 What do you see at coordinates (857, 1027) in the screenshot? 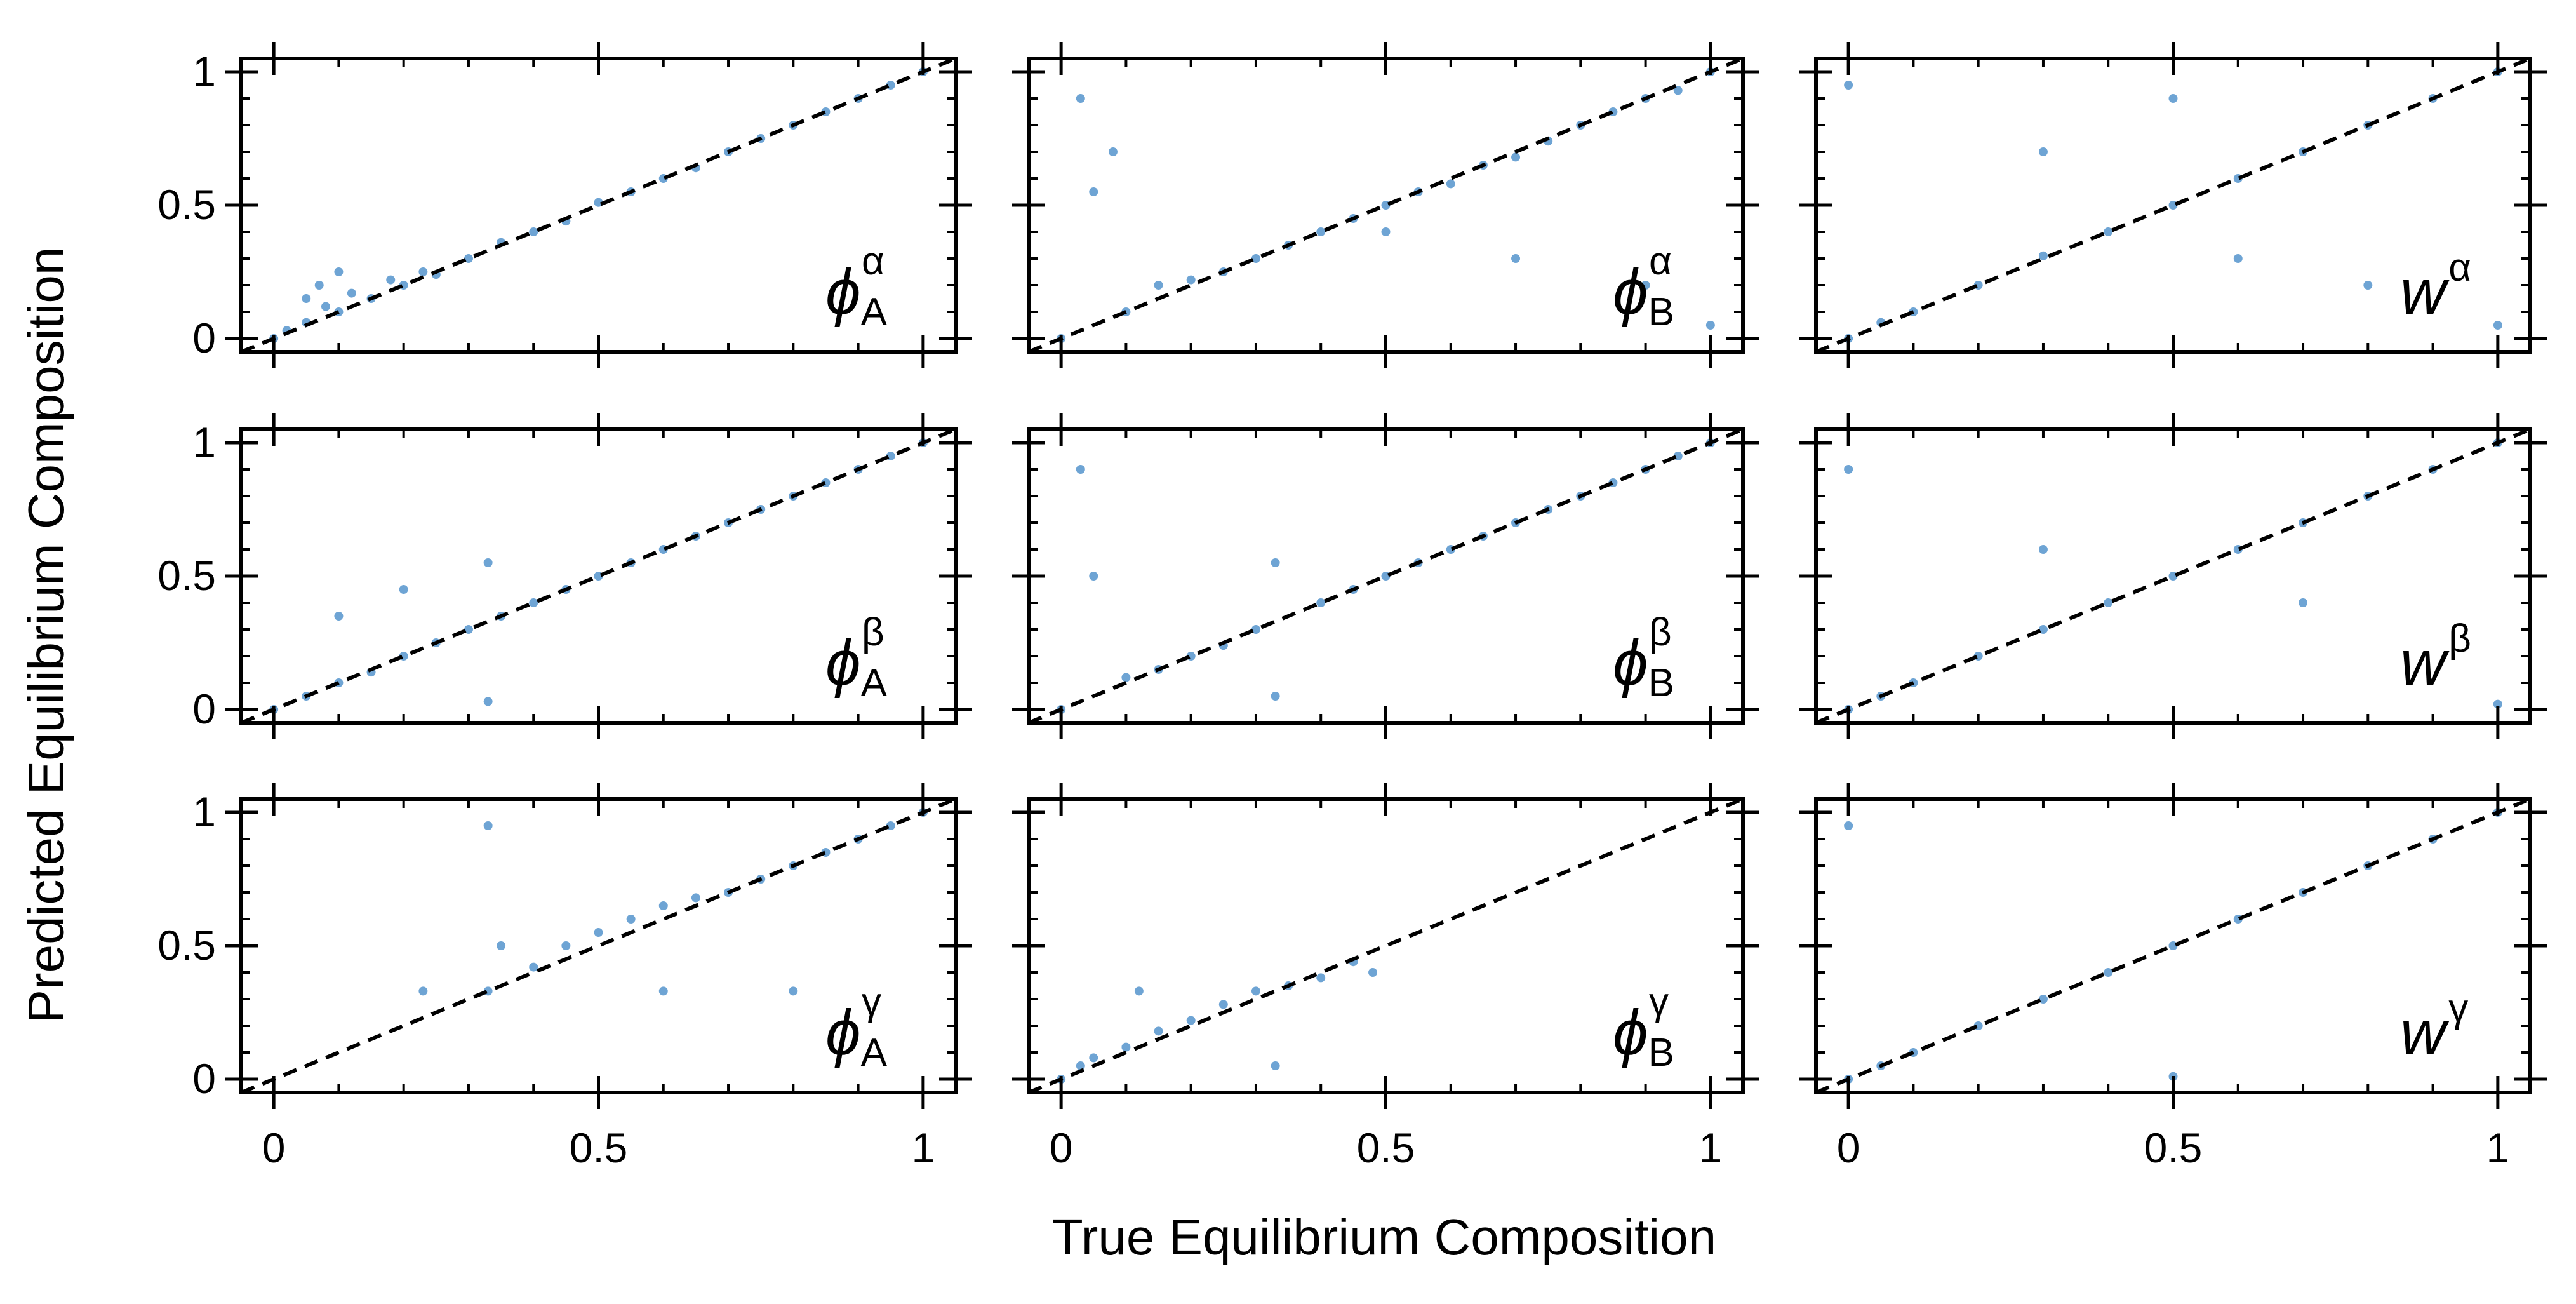
I see `panel-label: ϕAγ` at bounding box center [857, 1027].